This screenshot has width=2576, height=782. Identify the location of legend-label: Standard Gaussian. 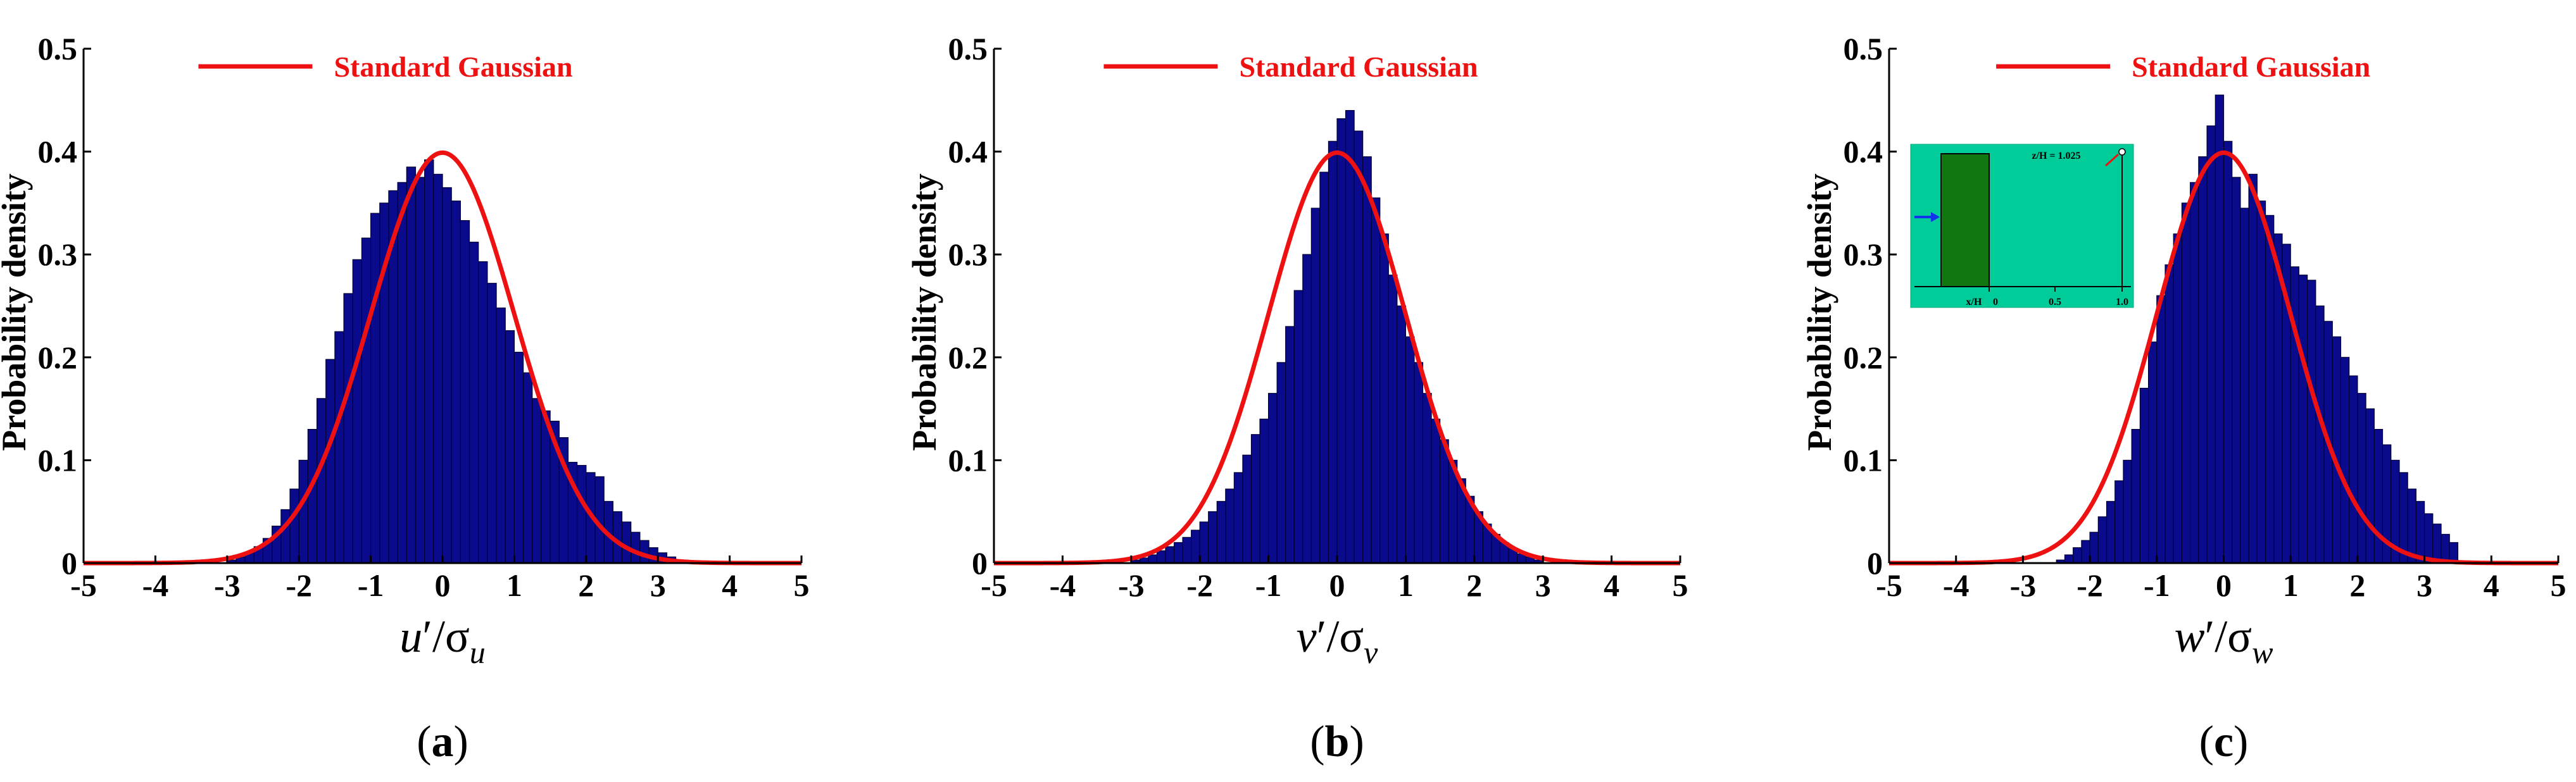
(453, 67).